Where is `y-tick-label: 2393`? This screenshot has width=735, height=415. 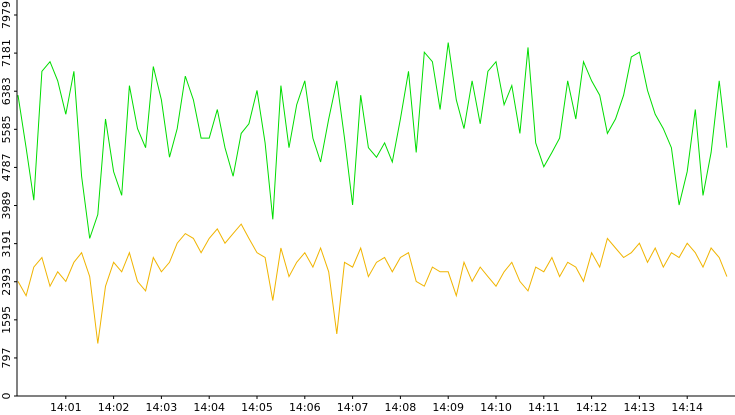
y-tick-label: 2393 is located at coordinates (6, 282).